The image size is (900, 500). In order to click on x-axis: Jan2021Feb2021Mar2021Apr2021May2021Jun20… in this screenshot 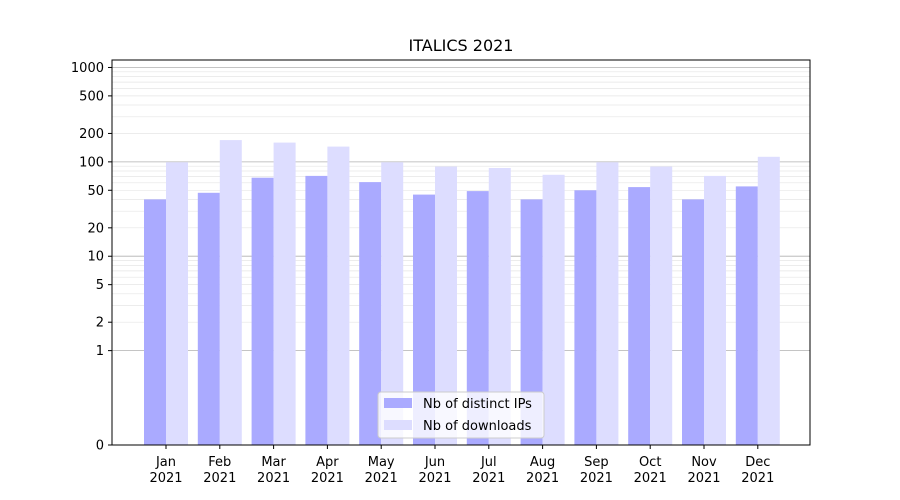, I will do `click(461, 465)`.